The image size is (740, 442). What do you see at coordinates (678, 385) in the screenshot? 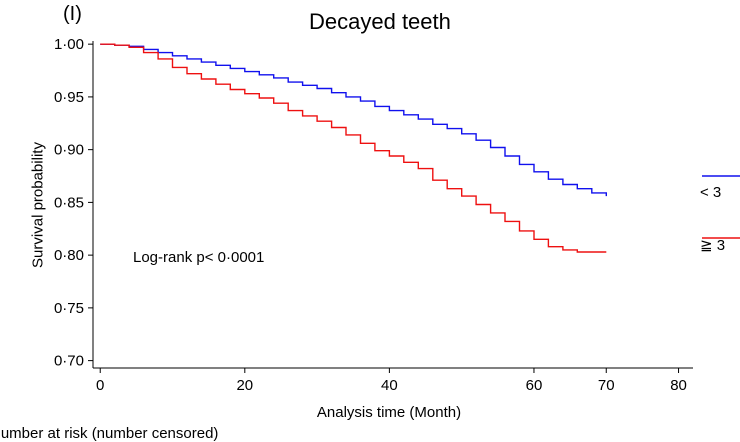
I see `x-tick-label: 80` at bounding box center [678, 385].